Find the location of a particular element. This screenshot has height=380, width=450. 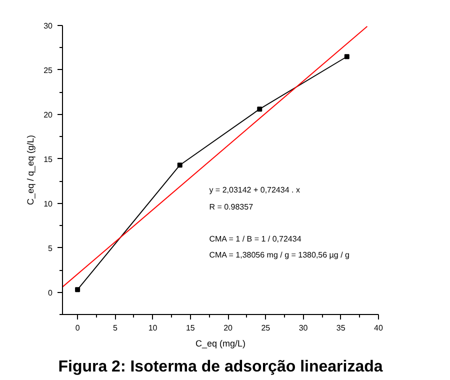

y-tick-label: 0 is located at coordinates (51, 293).